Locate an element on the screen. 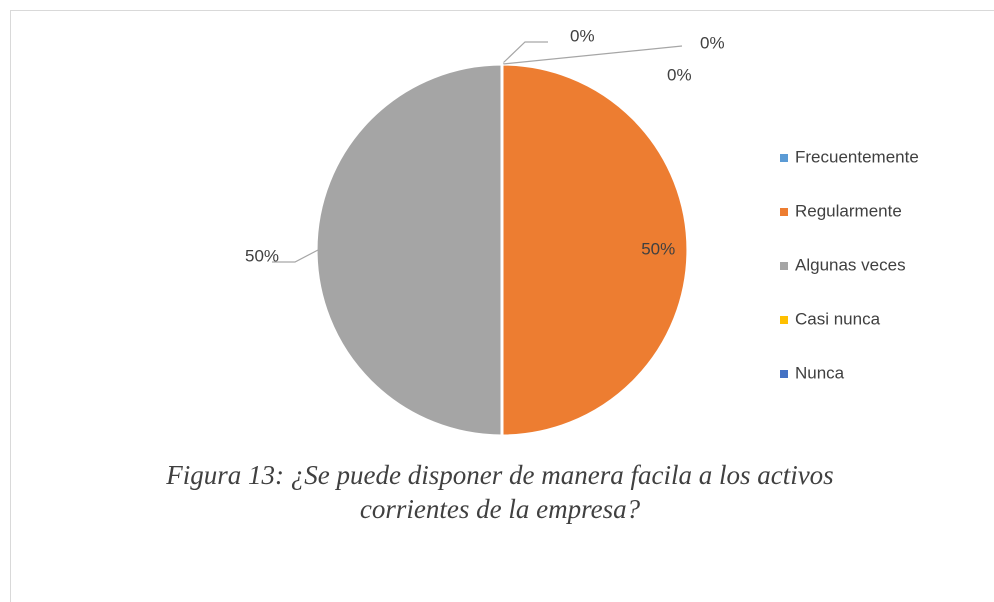 This screenshot has width=994, height=602. legend-label: Frecuentemente is located at coordinates (857, 156).